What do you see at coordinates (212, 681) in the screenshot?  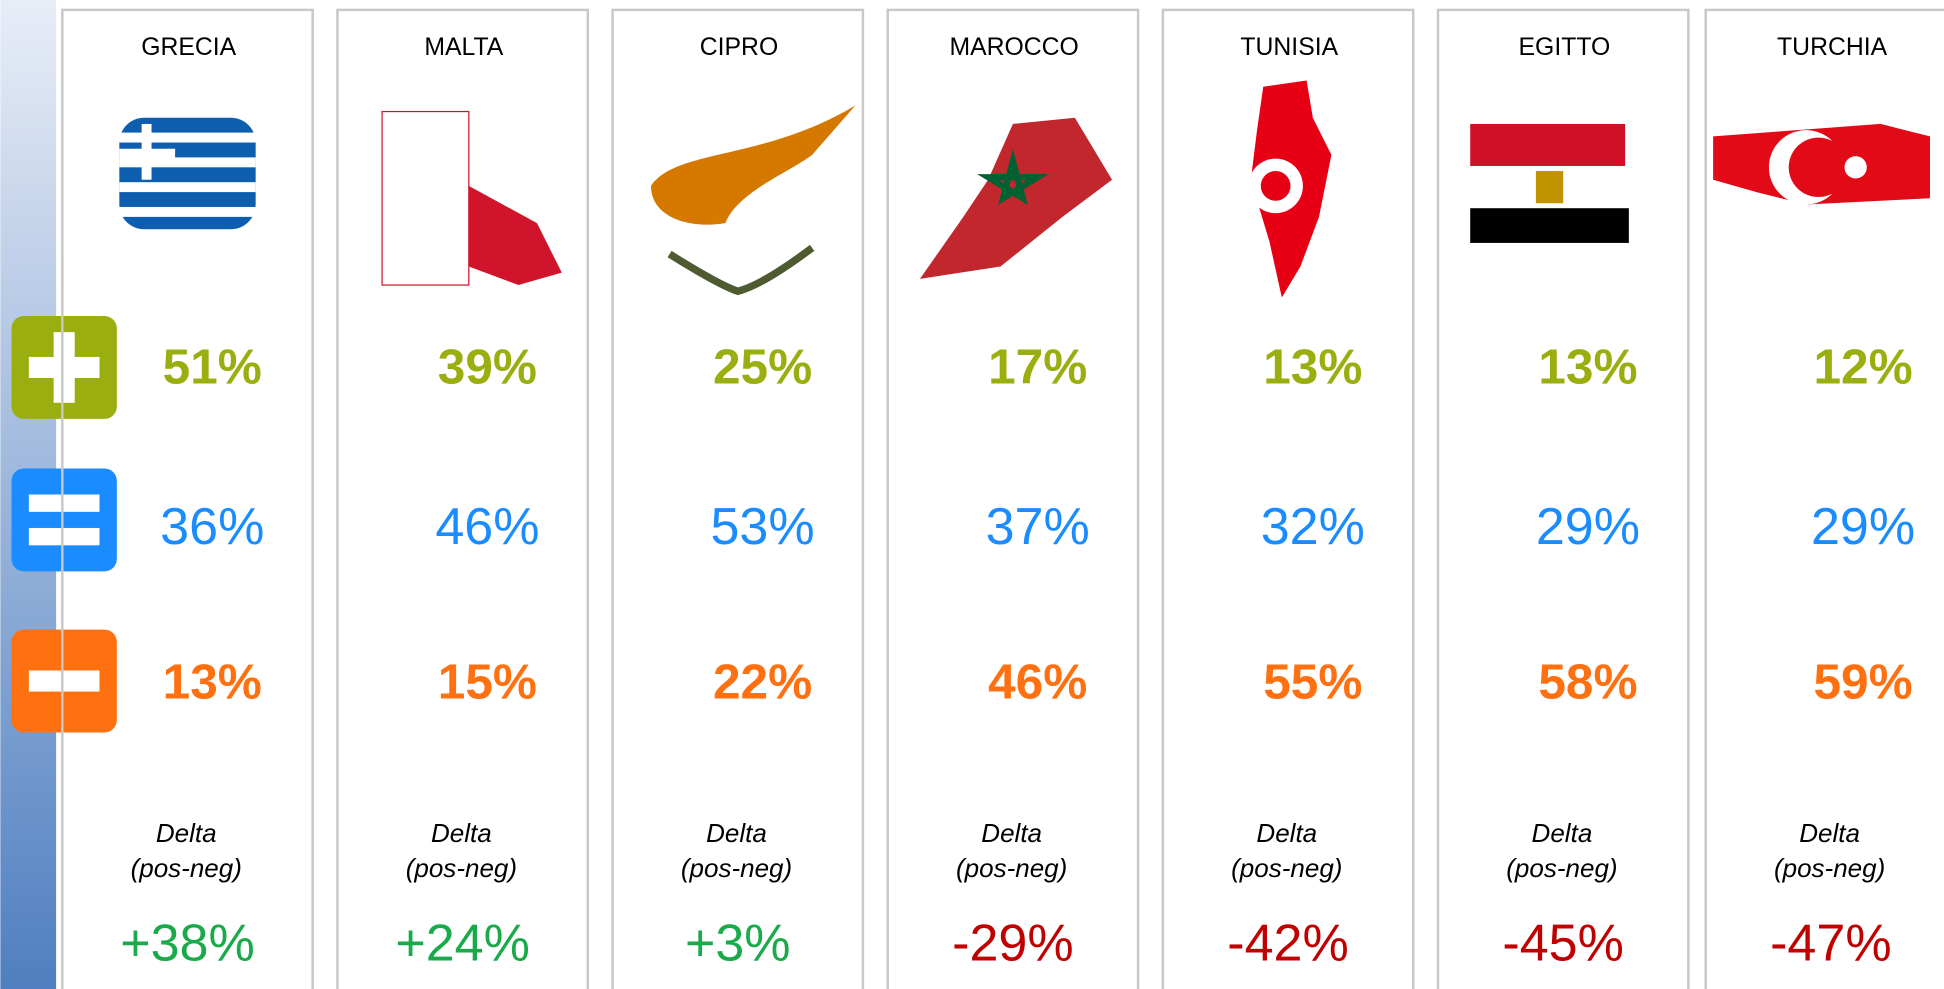 I see `negative-value: 13%` at bounding box center [212, 681].